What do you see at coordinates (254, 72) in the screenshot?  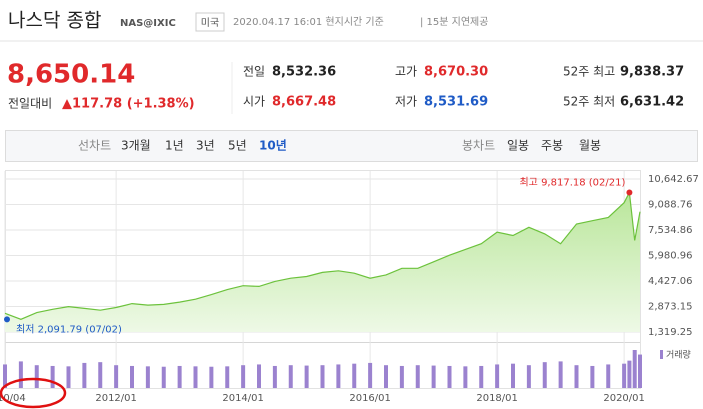 I see `stat-label: 전일` at bounding box center [254, 72].